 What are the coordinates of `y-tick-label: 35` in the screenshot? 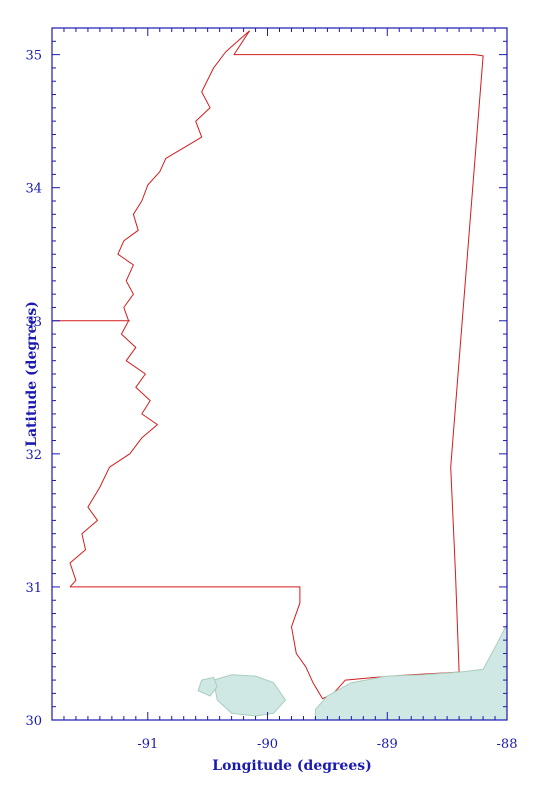 It's located at (33, 56).